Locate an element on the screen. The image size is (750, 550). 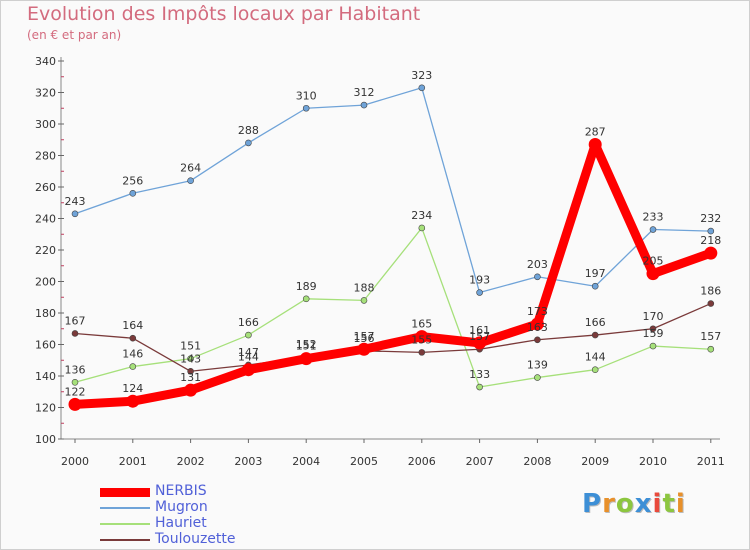
data-label: 197 is located at coordinates (595, 273).